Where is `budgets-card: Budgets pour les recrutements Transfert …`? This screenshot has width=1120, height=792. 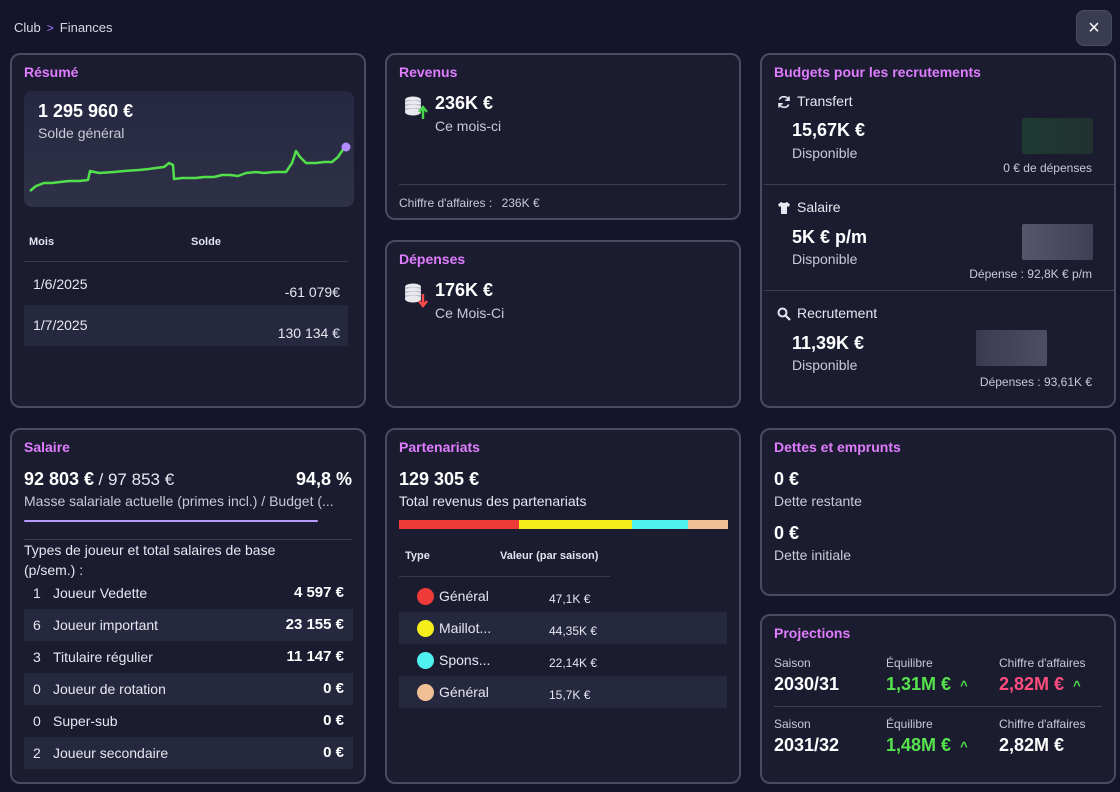 budgets-card: Budgets pour les recrutements Transfert … is located at coordinates (938, 230).